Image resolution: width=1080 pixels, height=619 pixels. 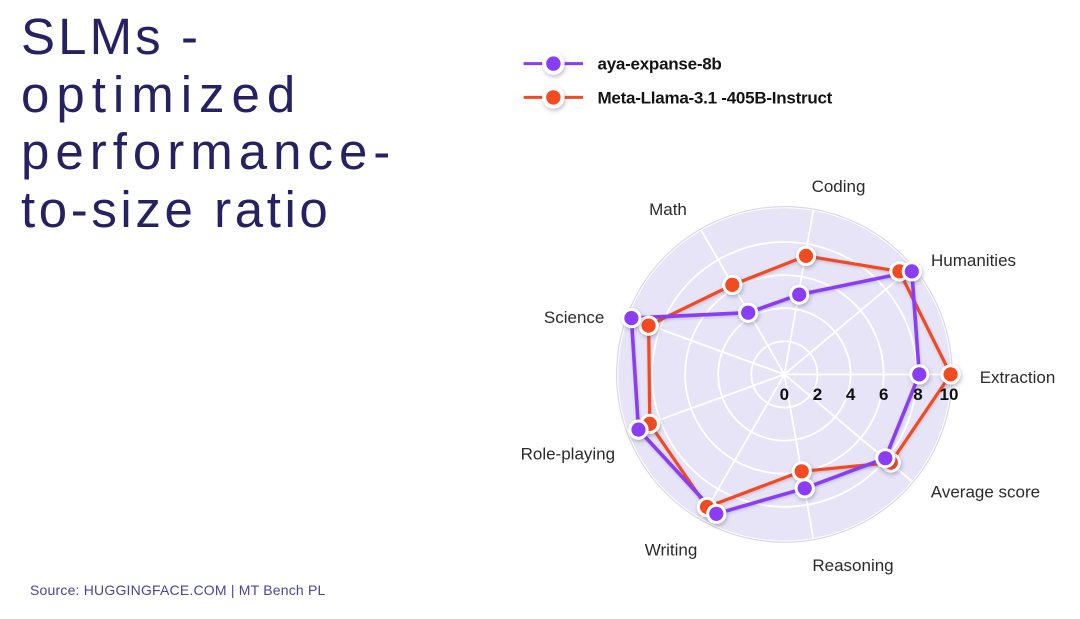 What do you see at coordinates (1018, 377) in the screenshot?
I see `svg-text: Extraction` at bounding box center [1018, 377].